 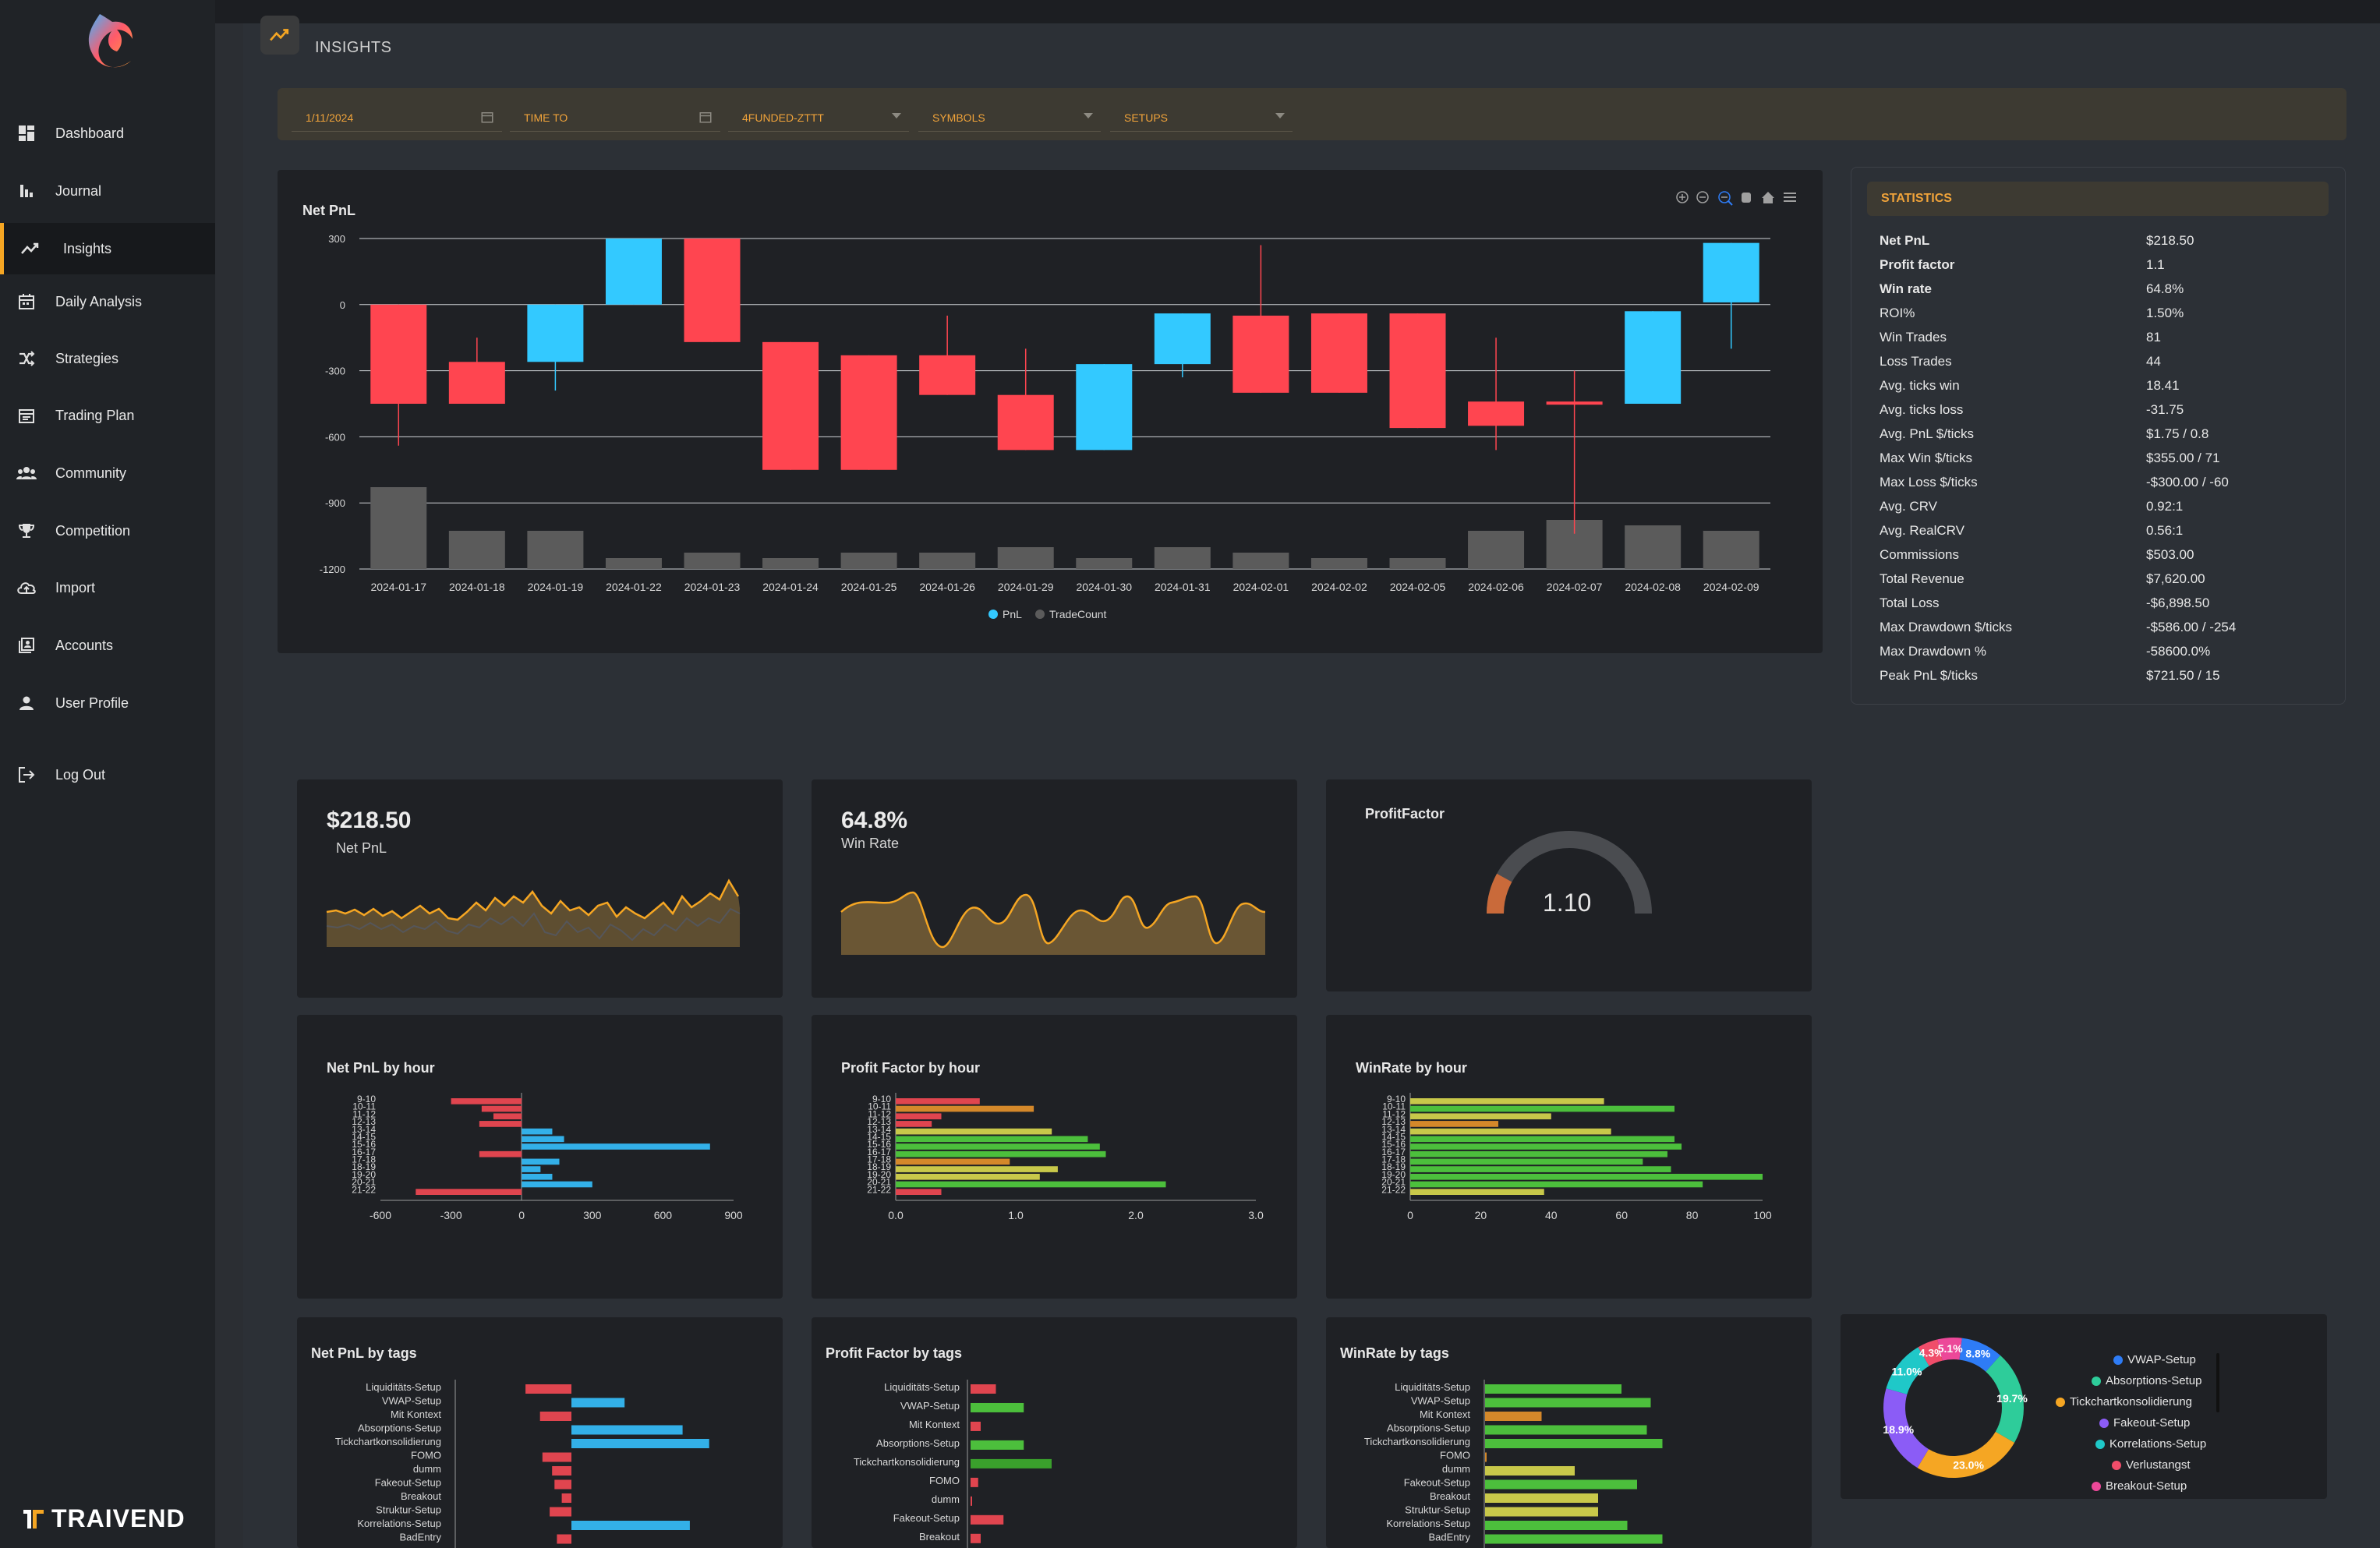 I want to click on sidebar-item-daily-analysis: Daily Analysis, so click(x=108, y=301).